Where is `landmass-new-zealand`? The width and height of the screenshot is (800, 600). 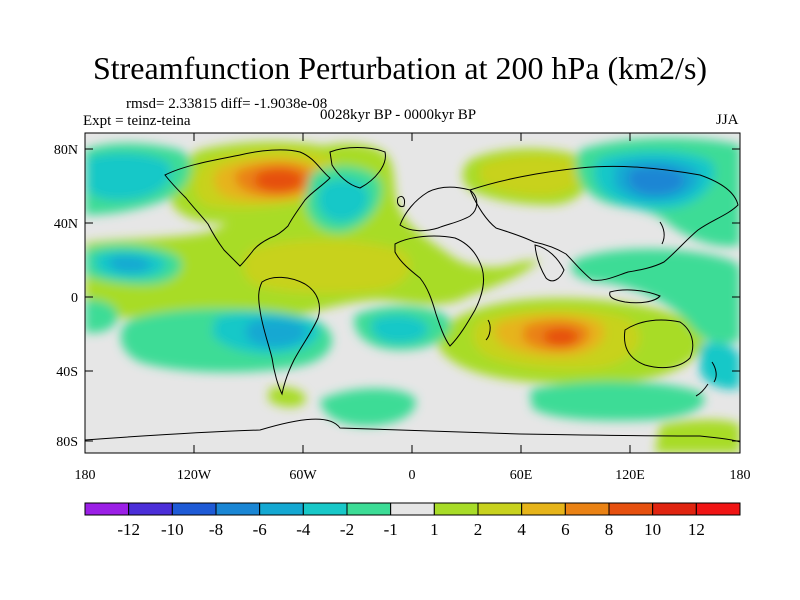
landmass-new-zealand is located at coordinates (706, 379).